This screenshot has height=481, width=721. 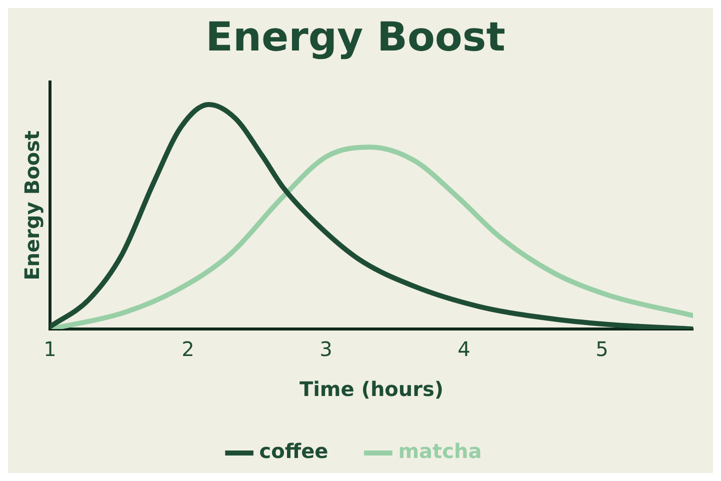 What do you see at coordinates (464, 349) in the screenshot?
I see `x-tick-label: 4` at bounding box center [464, 349].